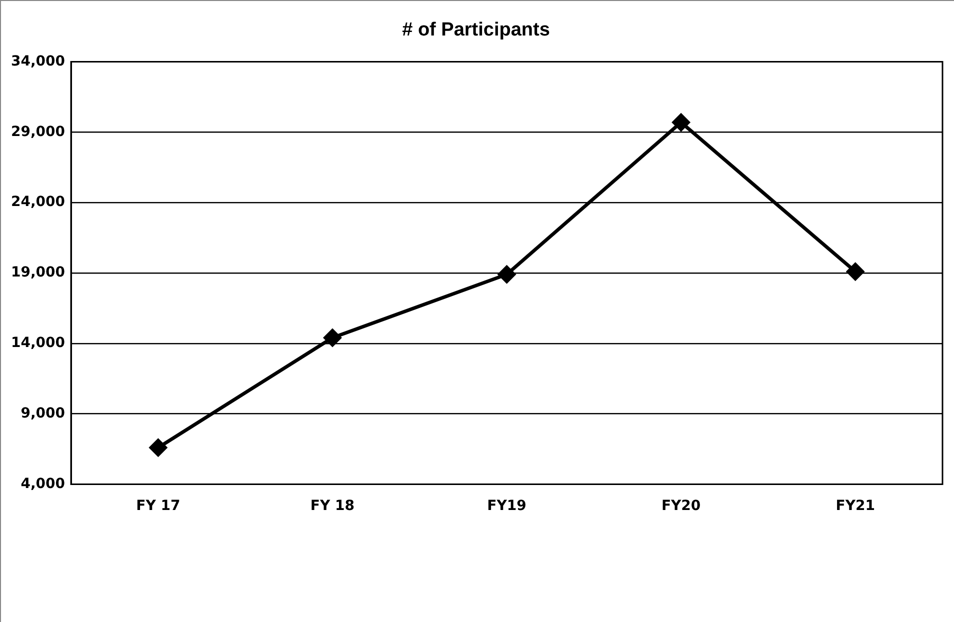 The height and width of the screenshot is (622, 954). Describe the element at coordinates (43, 413) in the screenshot. I see `y-tick-label: 9,000` at that location.